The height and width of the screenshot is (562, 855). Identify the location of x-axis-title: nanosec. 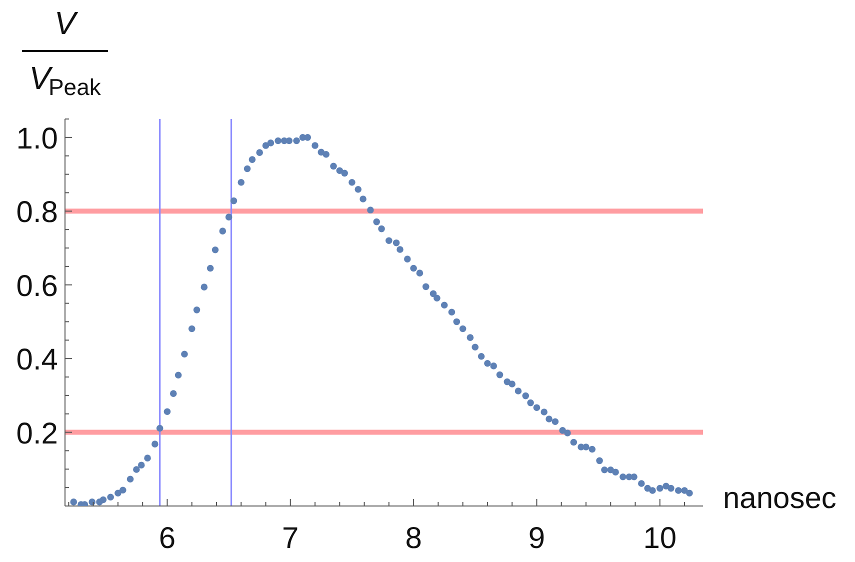
(779, 499).